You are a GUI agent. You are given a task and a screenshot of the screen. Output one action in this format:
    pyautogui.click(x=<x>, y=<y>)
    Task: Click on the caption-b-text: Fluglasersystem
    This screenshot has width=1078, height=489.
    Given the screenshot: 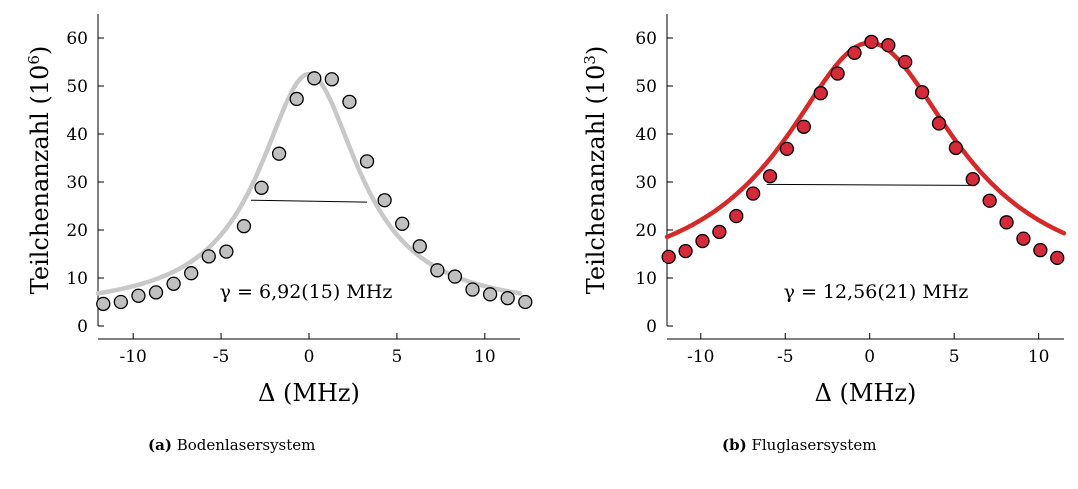 What is the action you would take?
    pyautogui.click(x=814, y=445)
    